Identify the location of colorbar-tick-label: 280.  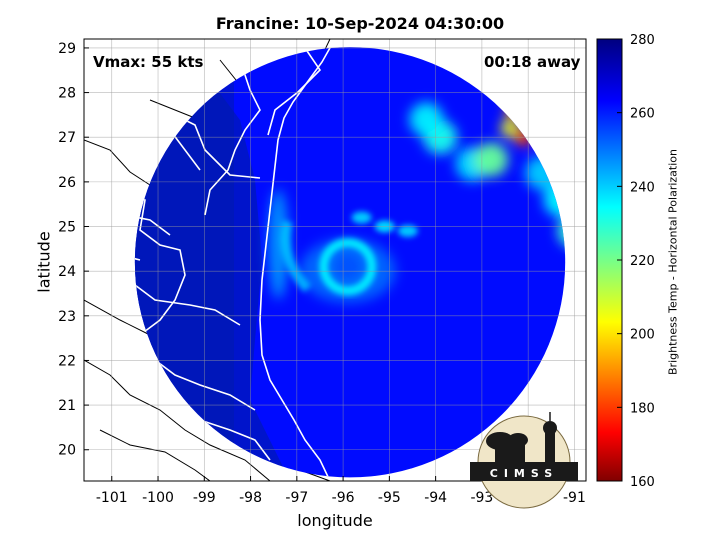
(642, 40).